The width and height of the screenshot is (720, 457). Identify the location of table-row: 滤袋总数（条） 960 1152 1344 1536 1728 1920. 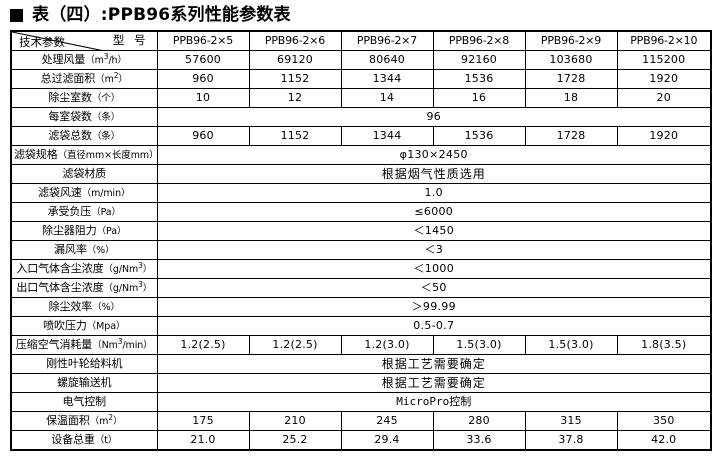
(361, 136).